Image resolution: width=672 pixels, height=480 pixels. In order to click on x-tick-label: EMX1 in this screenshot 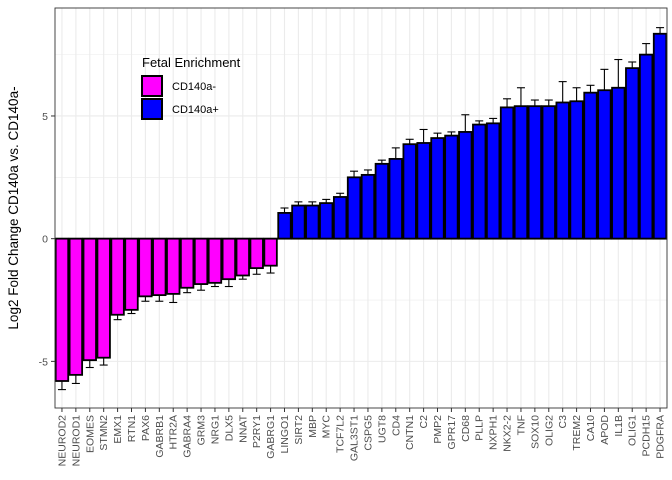, I will do `click(118, 429)`.